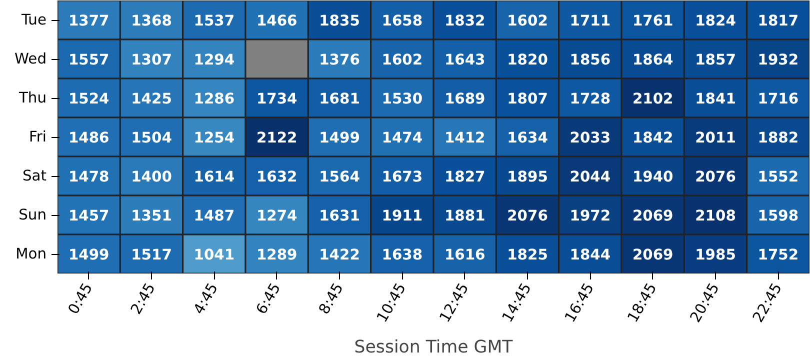 This screenshot has width=810, height=360. I want to click on data-label: 1614, so click(214, 177).